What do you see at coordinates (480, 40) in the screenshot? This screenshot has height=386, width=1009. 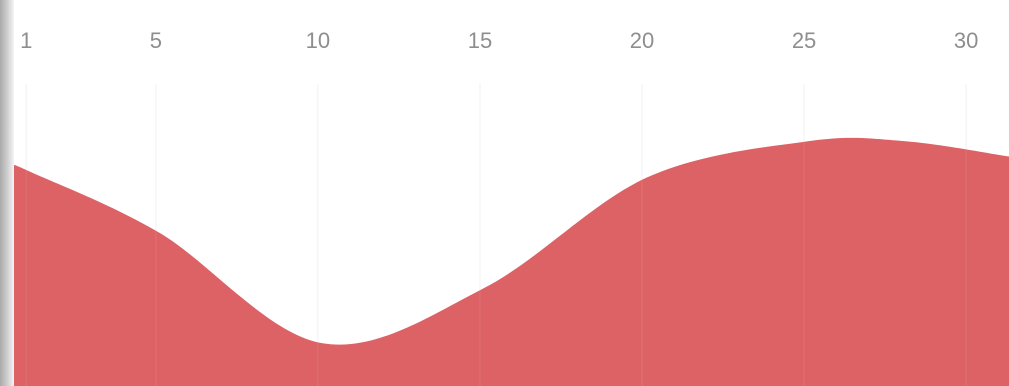 I see `x-tick-label-15: 15` at bounding box center [480, 40].